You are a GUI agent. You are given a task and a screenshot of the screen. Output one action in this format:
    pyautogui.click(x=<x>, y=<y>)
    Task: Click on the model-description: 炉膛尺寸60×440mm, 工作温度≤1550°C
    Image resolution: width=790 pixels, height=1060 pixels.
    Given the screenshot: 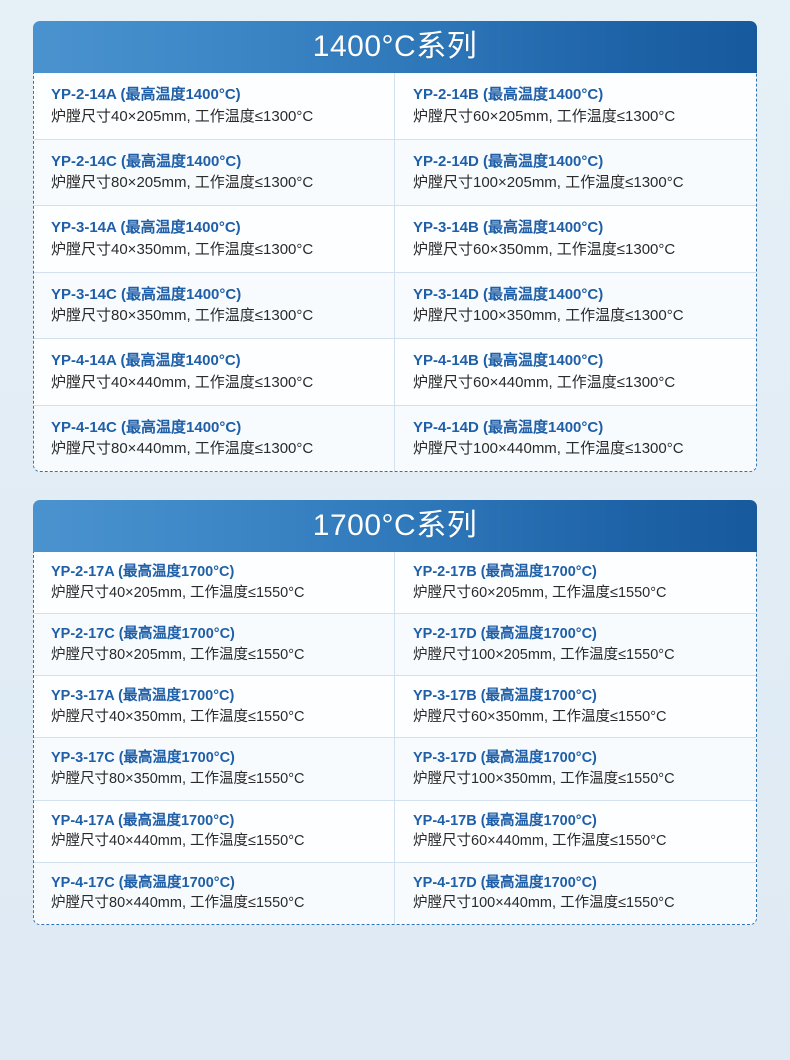 What is the action you would take?
    pyautogui.click(x=540, y=841)
    